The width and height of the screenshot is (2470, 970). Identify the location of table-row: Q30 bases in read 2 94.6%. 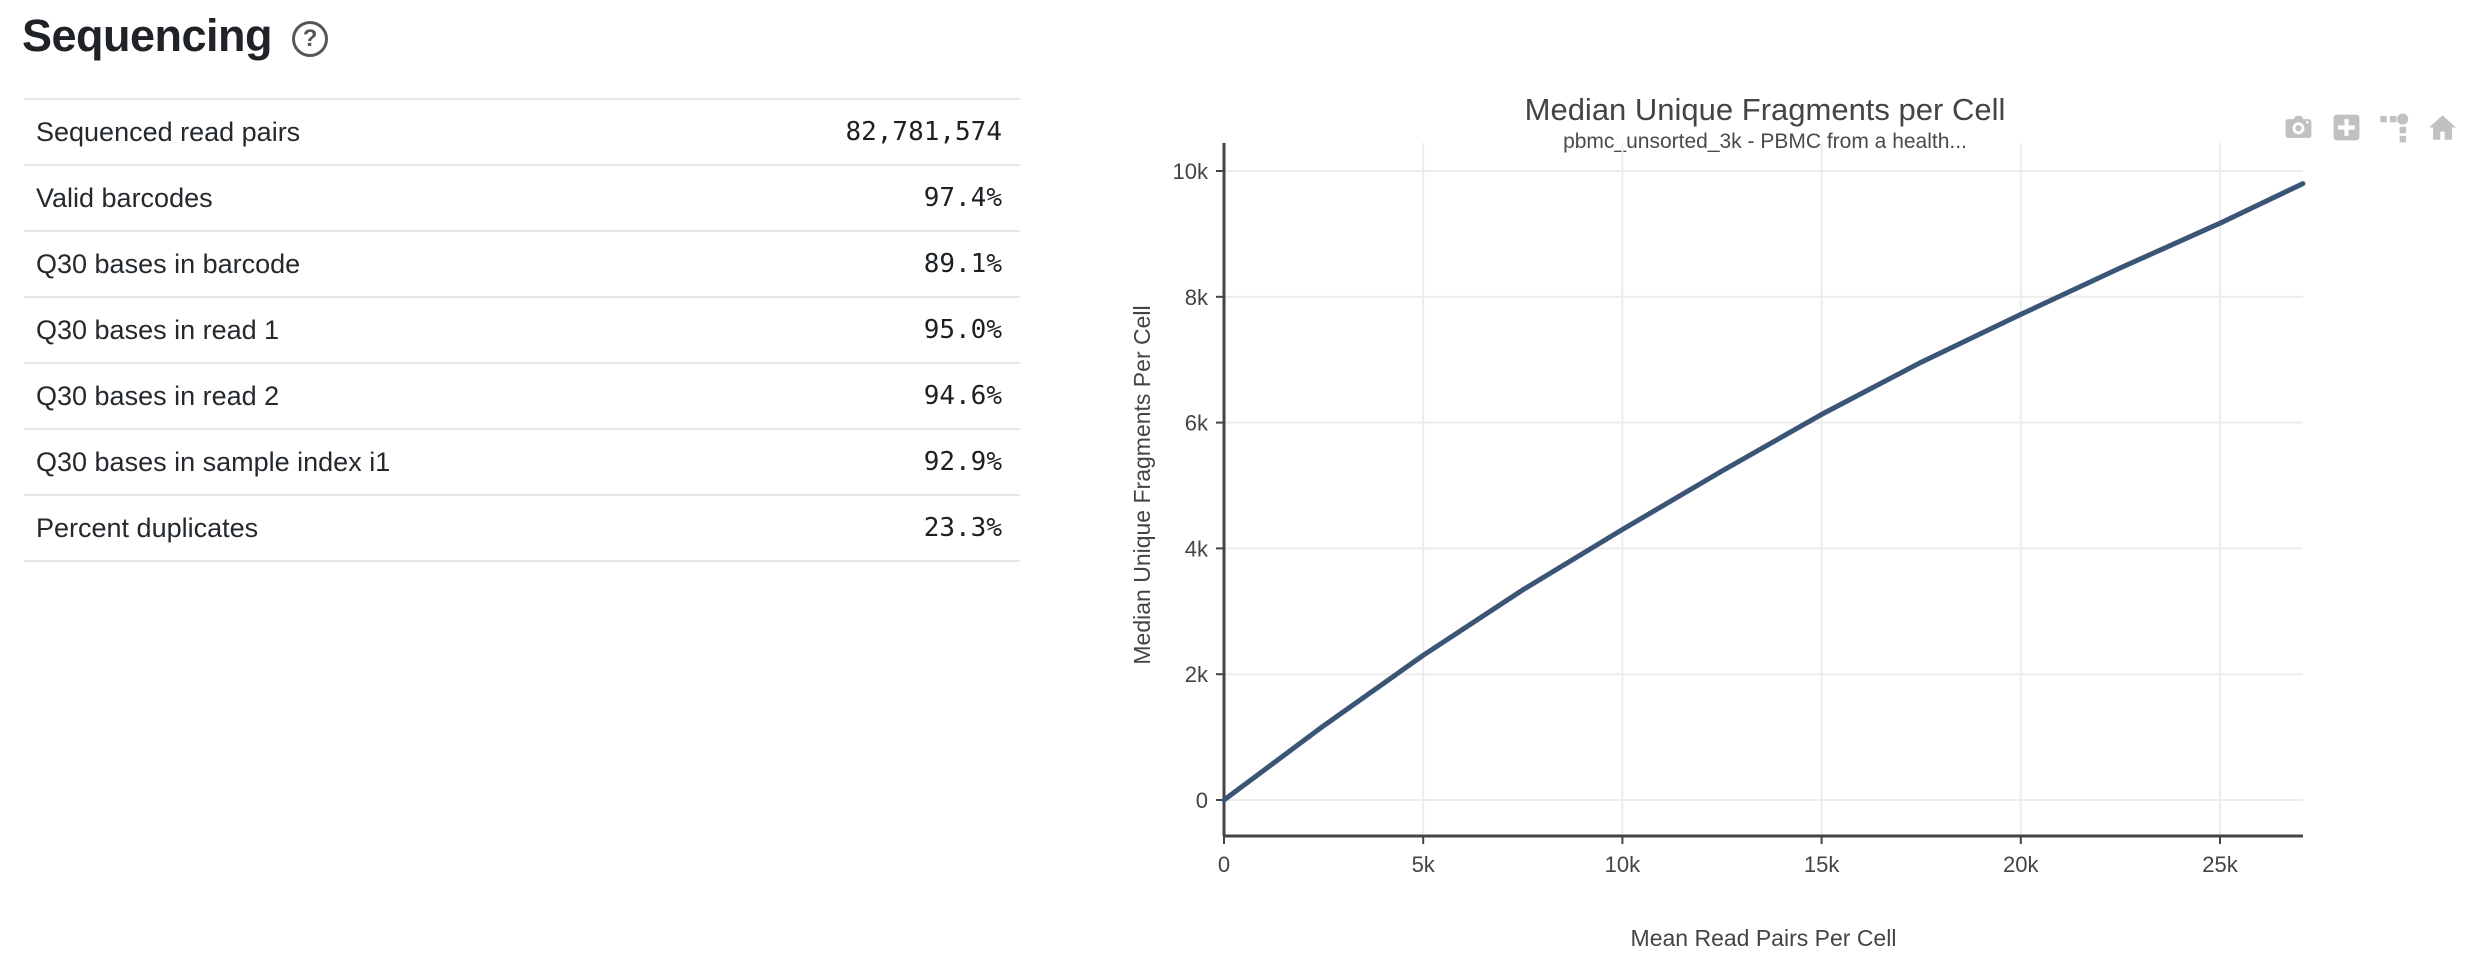
(522, 396).